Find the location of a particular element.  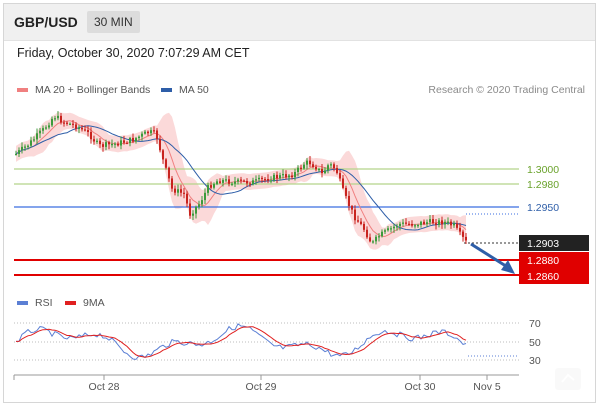

ma20-swatch-icon is located at coordinates (22, 90).